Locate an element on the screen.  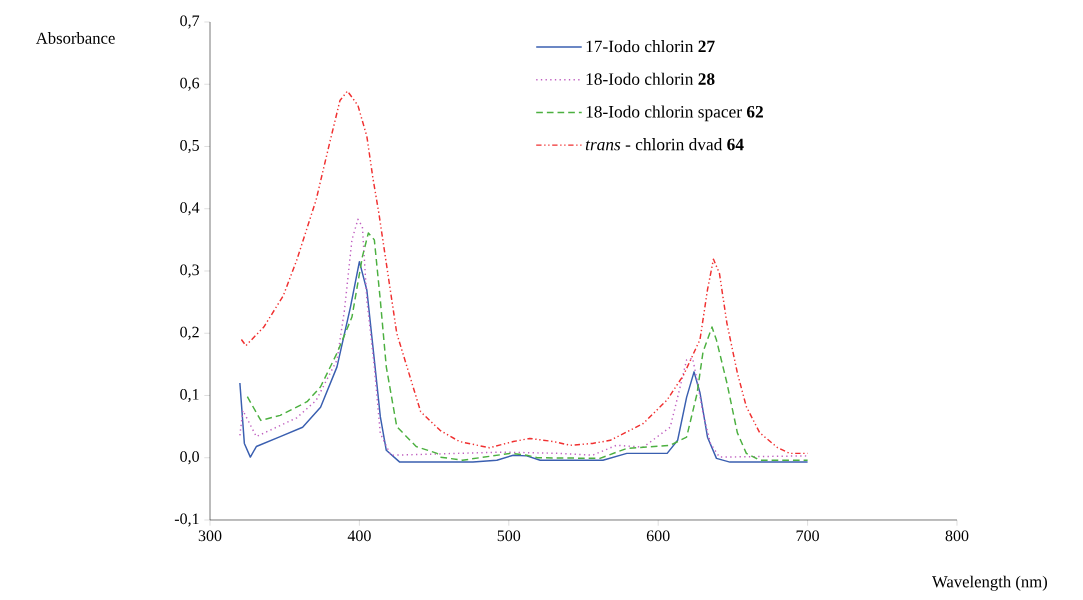
y-tick-label: 0,6 is located at coordinates (190, 84).